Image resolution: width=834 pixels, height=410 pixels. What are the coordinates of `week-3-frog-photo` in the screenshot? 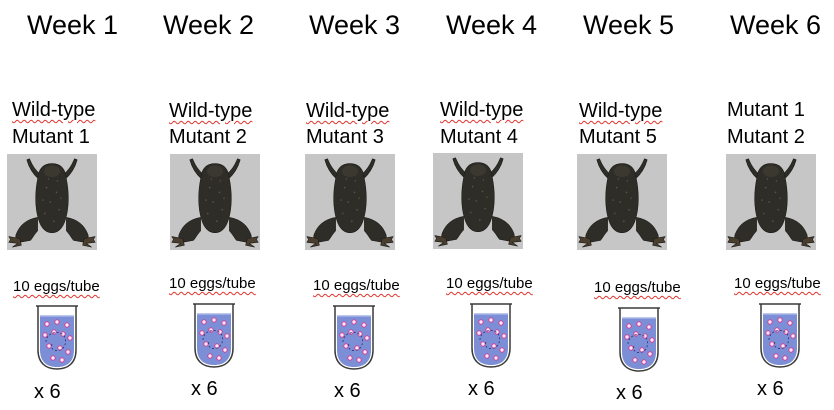 It's located at (350, 202).